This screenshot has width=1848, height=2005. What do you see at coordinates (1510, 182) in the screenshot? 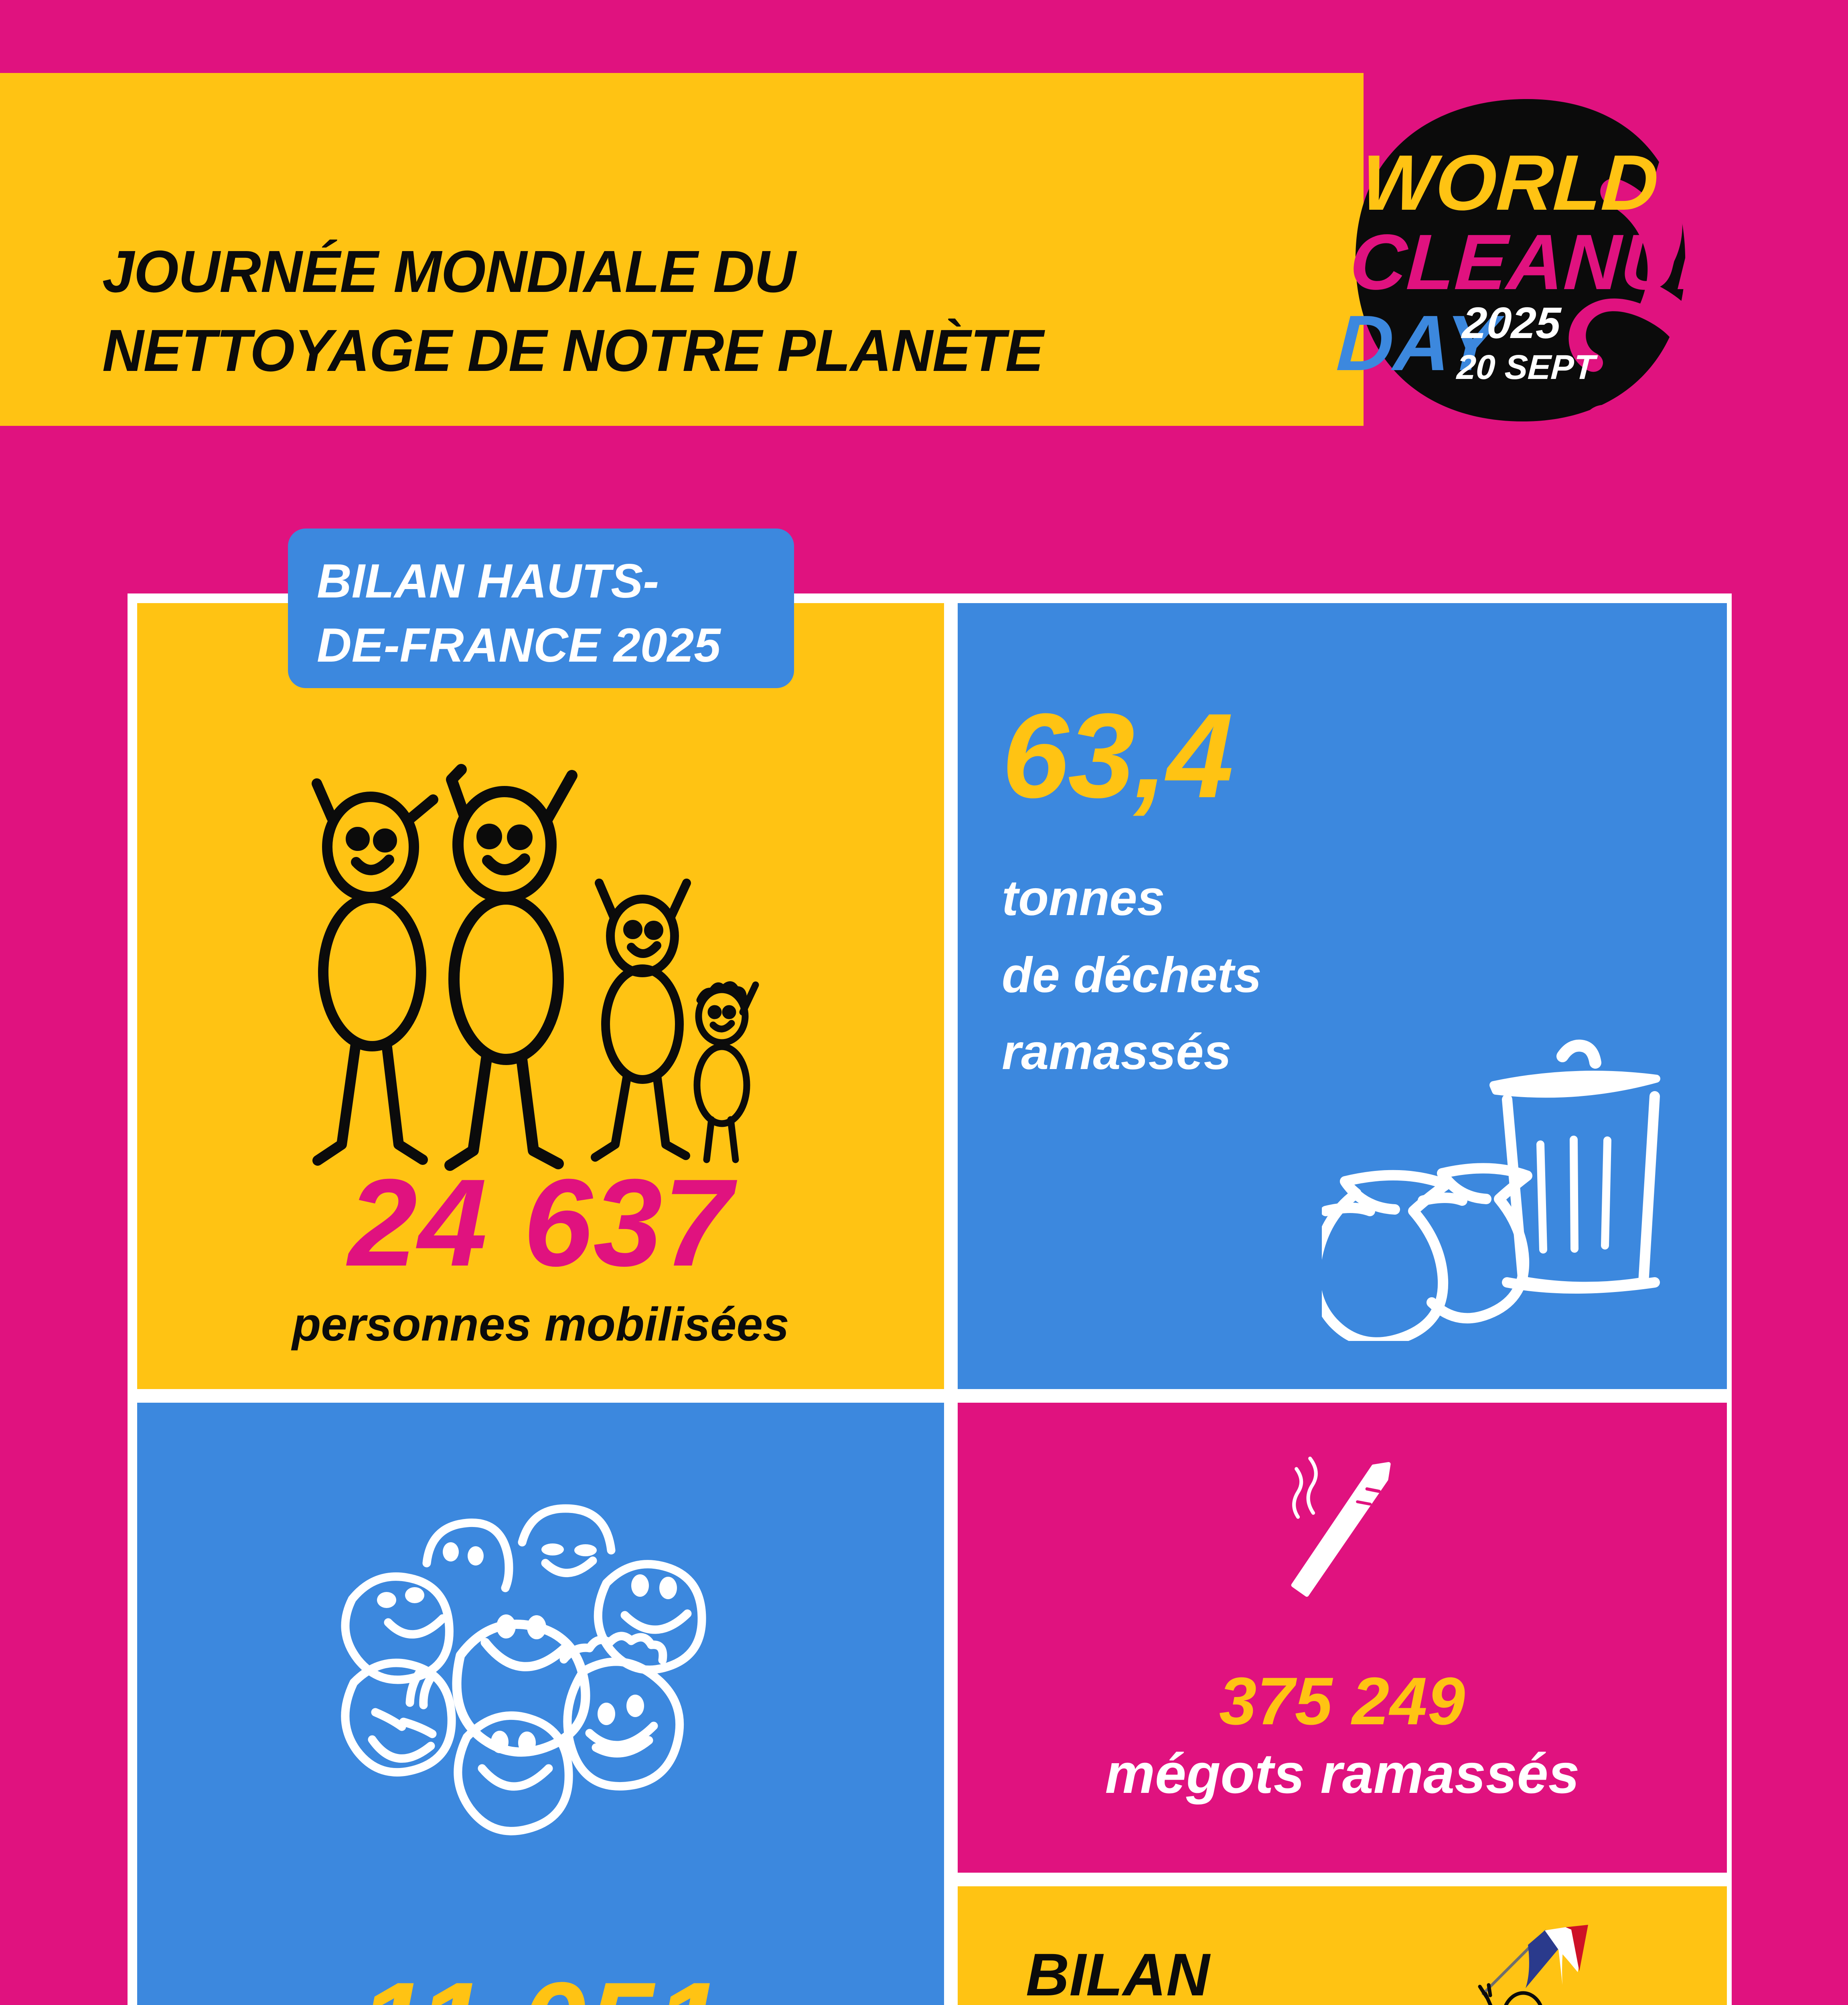
I see `logo-word-world: WORLD` at bounding box center [1510, 182].